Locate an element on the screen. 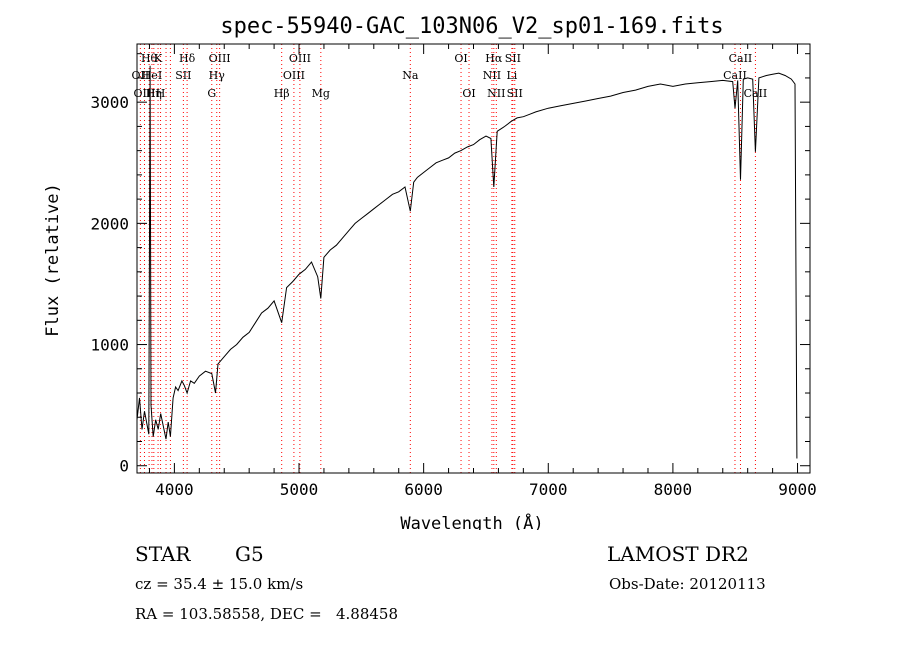  line-marker-label: Hγ is located at coordinates (217, 75).